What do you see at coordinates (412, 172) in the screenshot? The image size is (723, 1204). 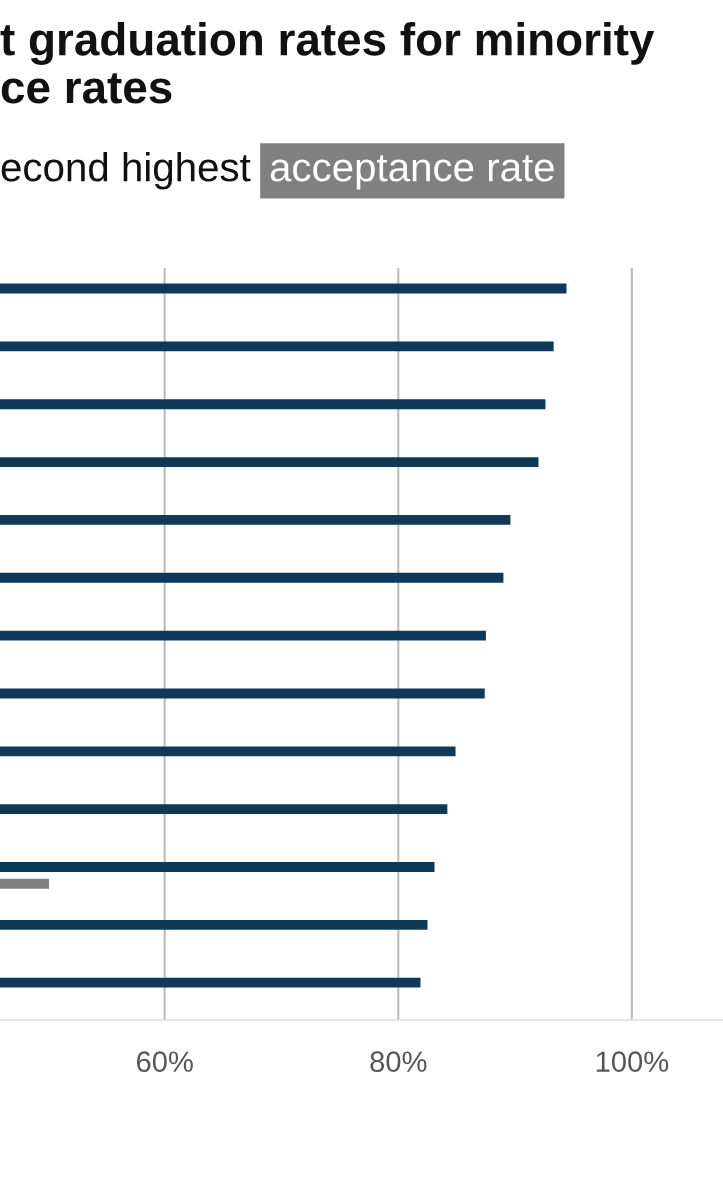 I see `text: acceptance rate` at bounding box center [412, 172].